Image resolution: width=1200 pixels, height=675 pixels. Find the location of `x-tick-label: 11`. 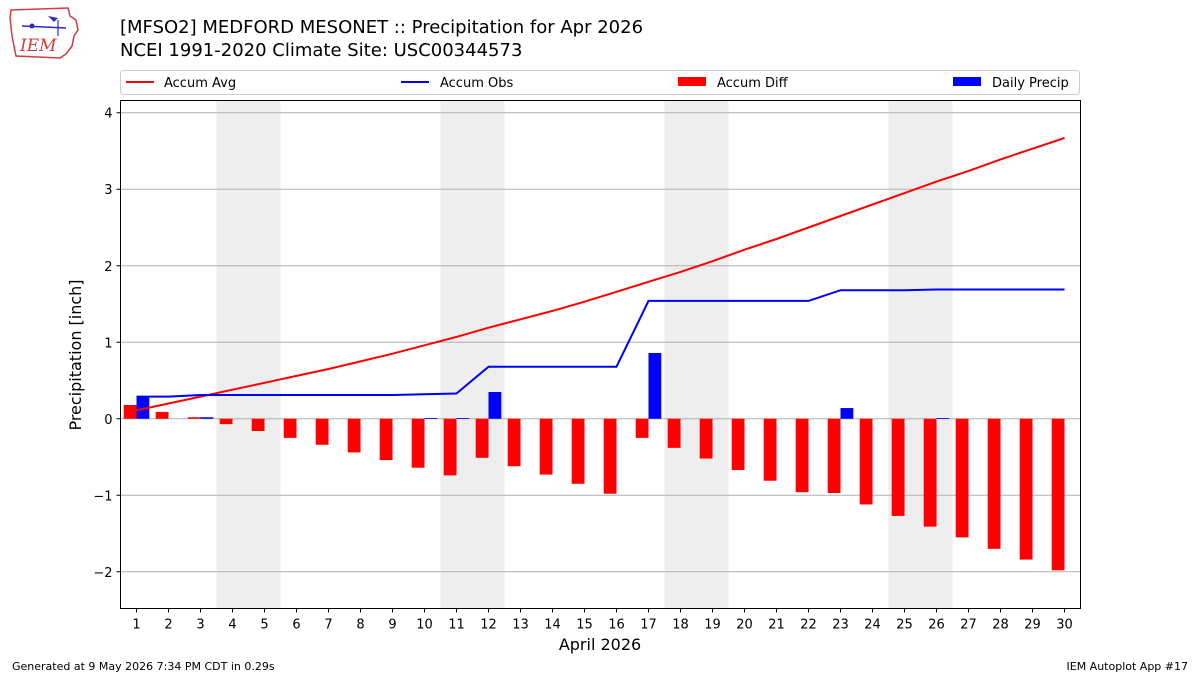

x-tick-label: 11 is located at coordinates (456, 625).